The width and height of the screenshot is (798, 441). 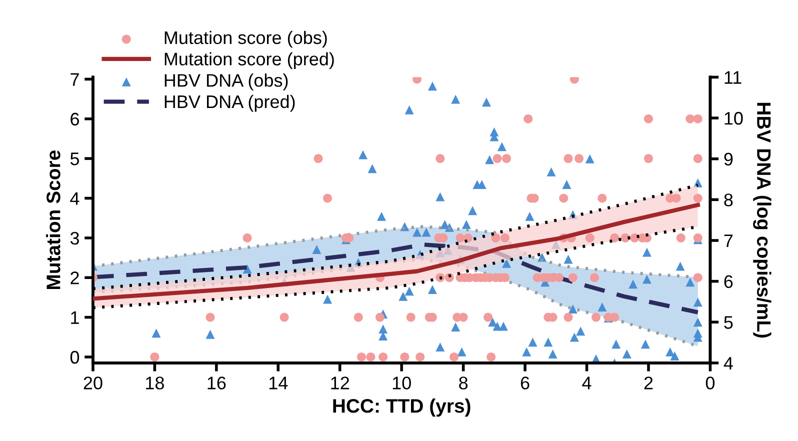 I want to click on x-tick-label: 10, so click(x=401, y=383).